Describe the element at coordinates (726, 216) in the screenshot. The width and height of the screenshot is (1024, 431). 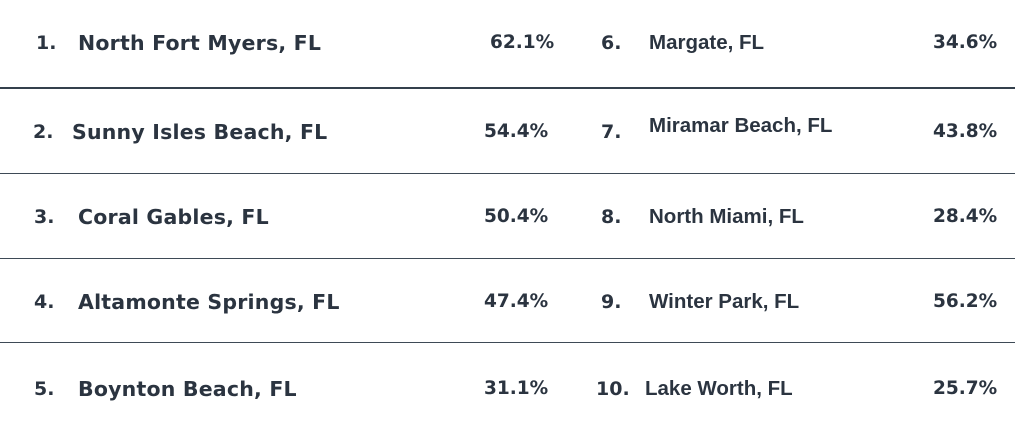
I see `city-name: North Miami, FL` at that location.